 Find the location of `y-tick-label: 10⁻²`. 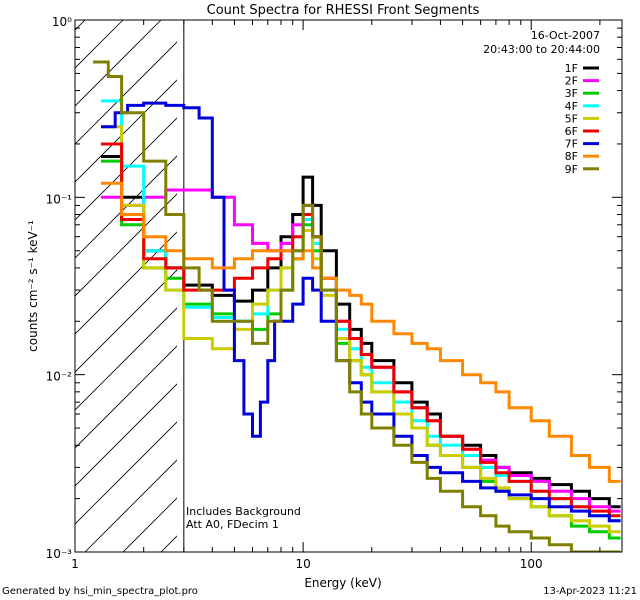

y-tick-label: 10⁻² is located at coordinates (59, 377).